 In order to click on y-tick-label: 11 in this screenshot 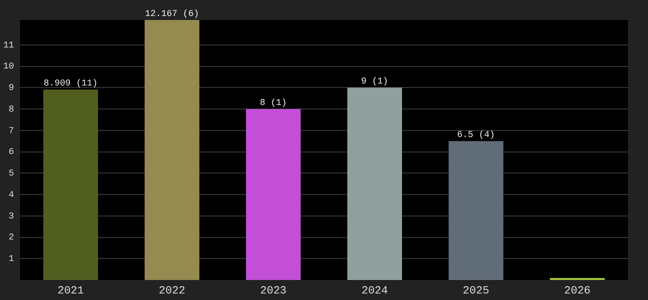, I will do `click(8, 45)`.